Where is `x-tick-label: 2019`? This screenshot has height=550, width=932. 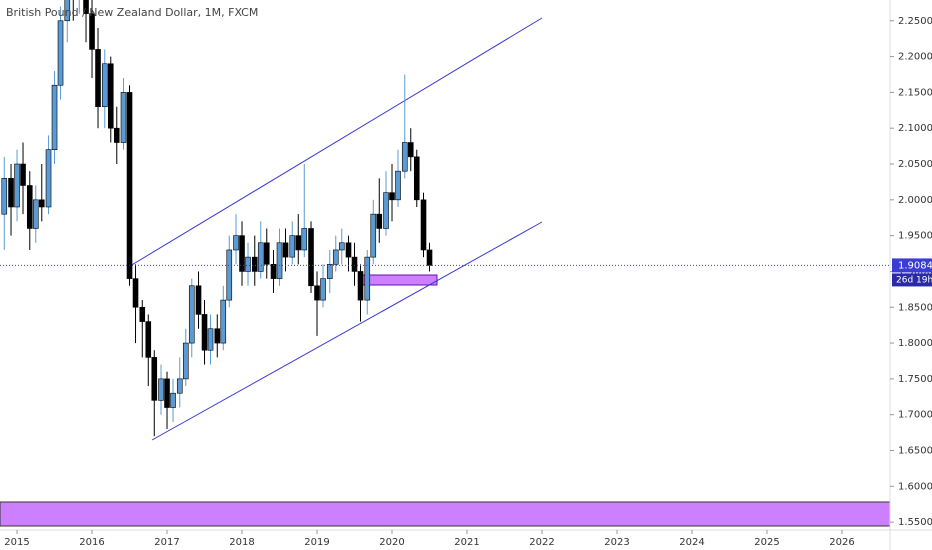 x-tick-label: 2019 is located at coordinates (316, 542).